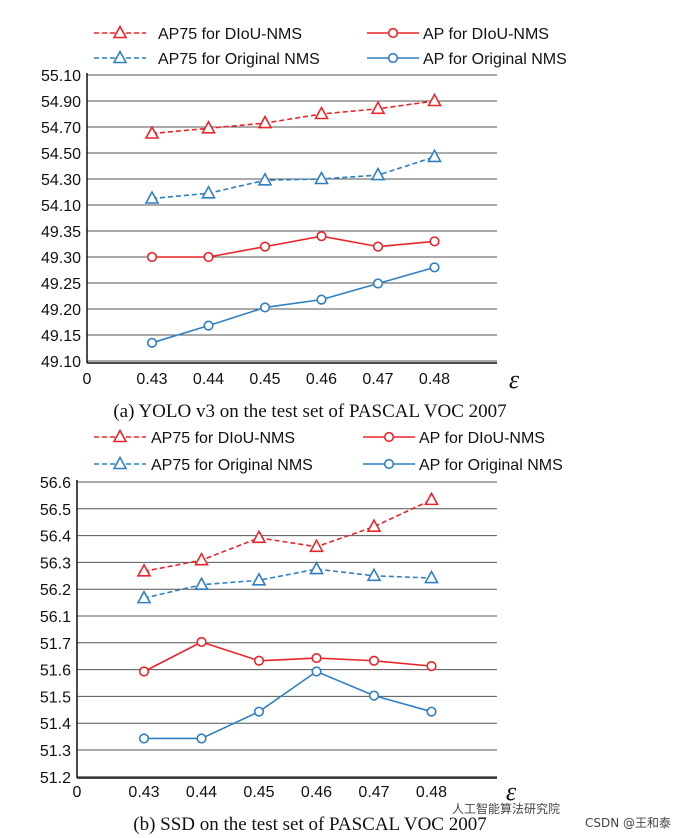  Describe the element at coordinates (230, 34) in the screenshot. I see `legend-label: AP75 for DIoU-NMS` at that location.